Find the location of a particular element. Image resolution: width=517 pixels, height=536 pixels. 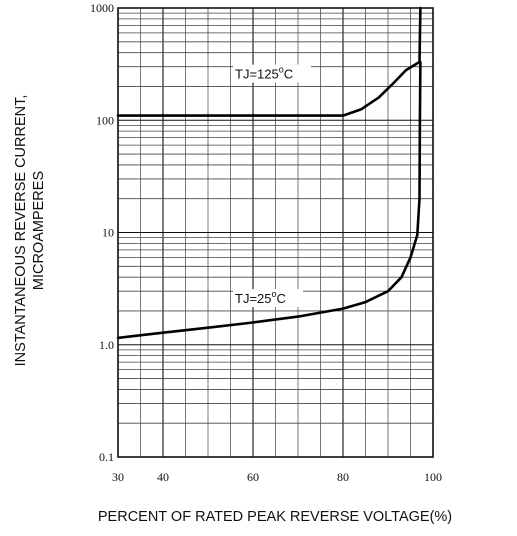

x-tick-label: 30 is located at coordinates (118, 477).